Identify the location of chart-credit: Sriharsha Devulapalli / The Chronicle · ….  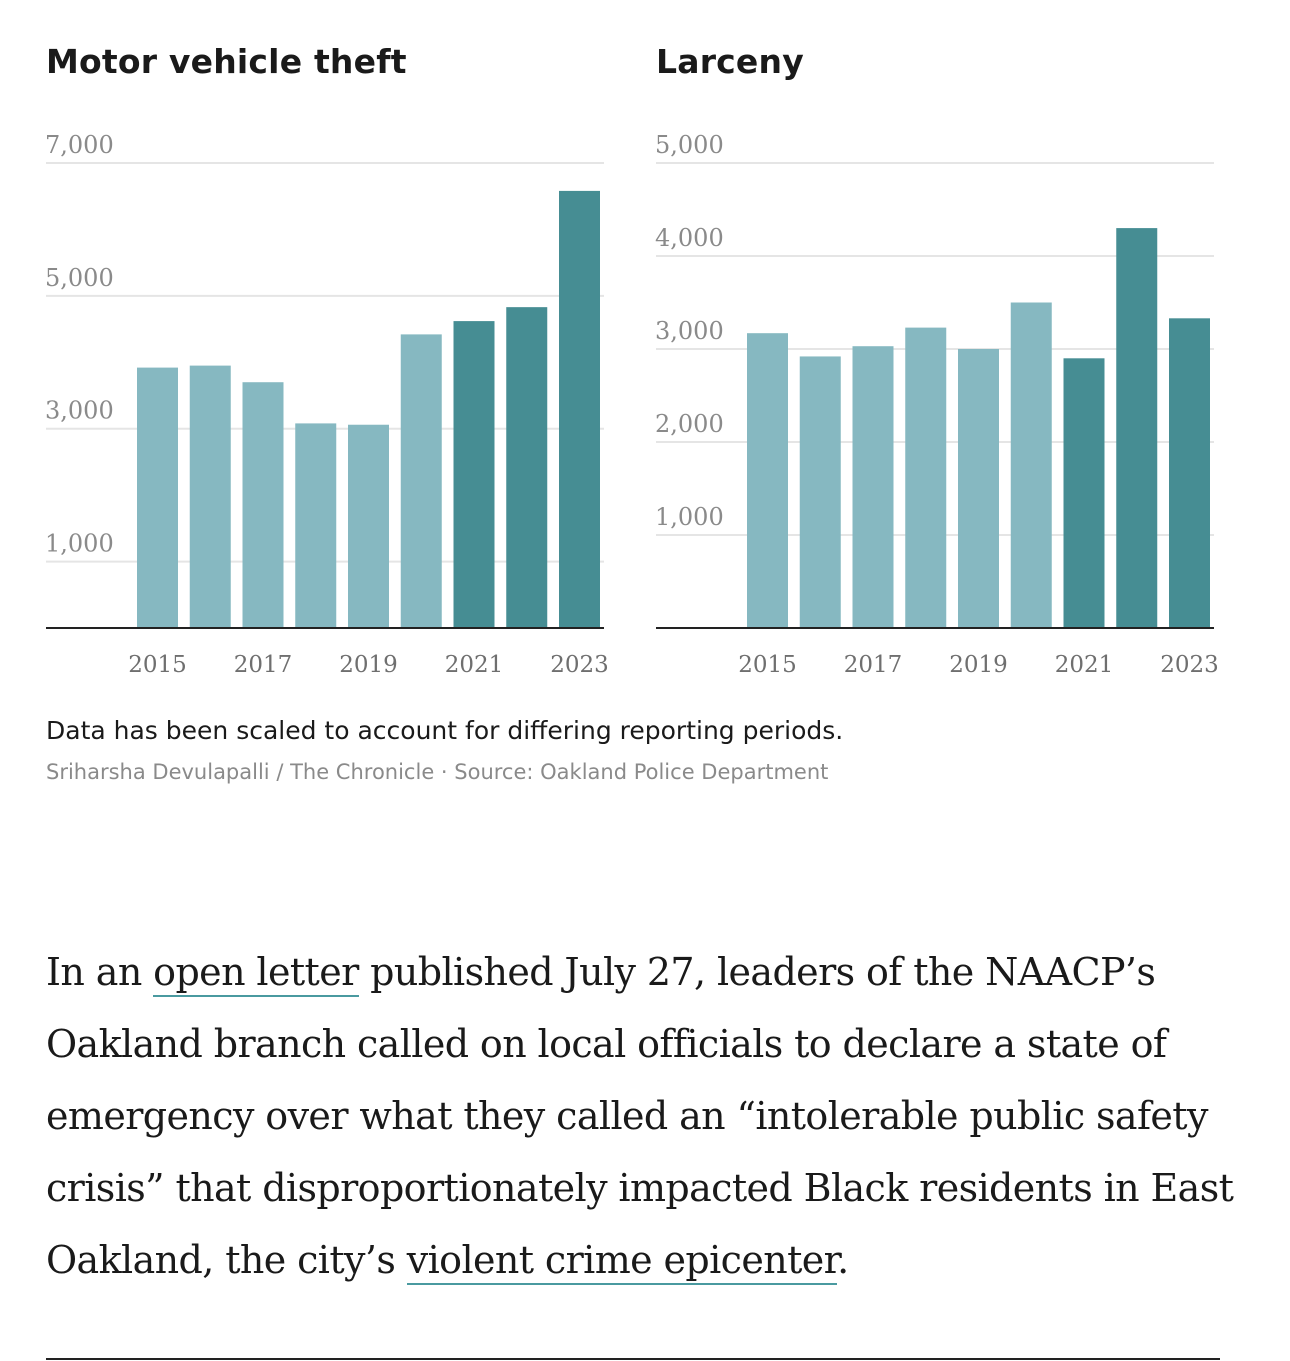
(437, 772).